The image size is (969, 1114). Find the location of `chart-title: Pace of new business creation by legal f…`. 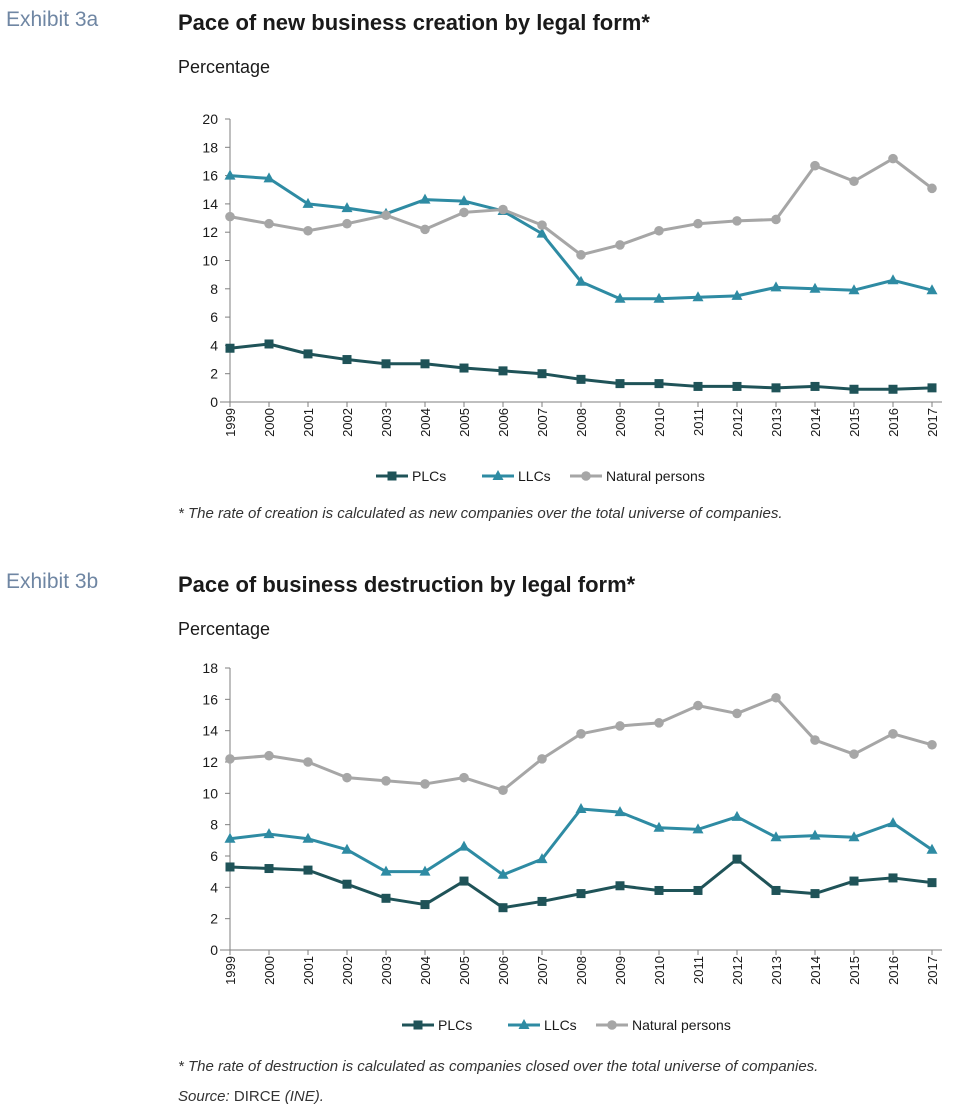

chart-title: Pace of new business creation by legal f… is located at coordinates (414, 22).